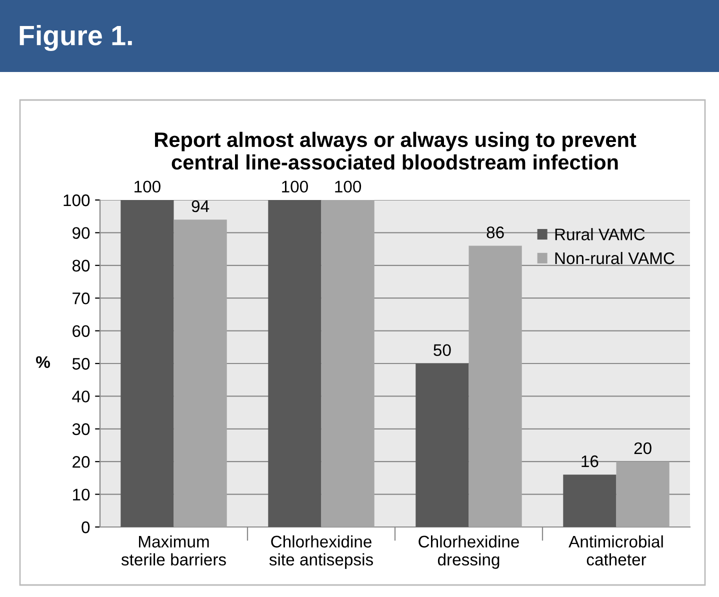 The height and width of the screenshot is (597, 719). I want to click on y-tick-label: 100, so click(77, 200).